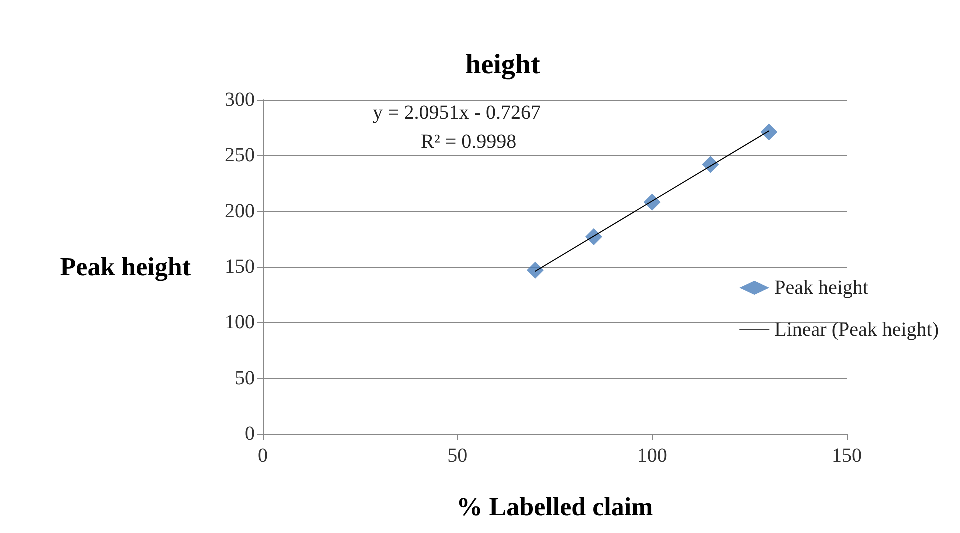 Image resolution: width=960 pixels, height=533 pixels. Describe the element at coordinates (856, 330) in the screenshot. I see `legend-label: Linear (Peak height)` at that location.